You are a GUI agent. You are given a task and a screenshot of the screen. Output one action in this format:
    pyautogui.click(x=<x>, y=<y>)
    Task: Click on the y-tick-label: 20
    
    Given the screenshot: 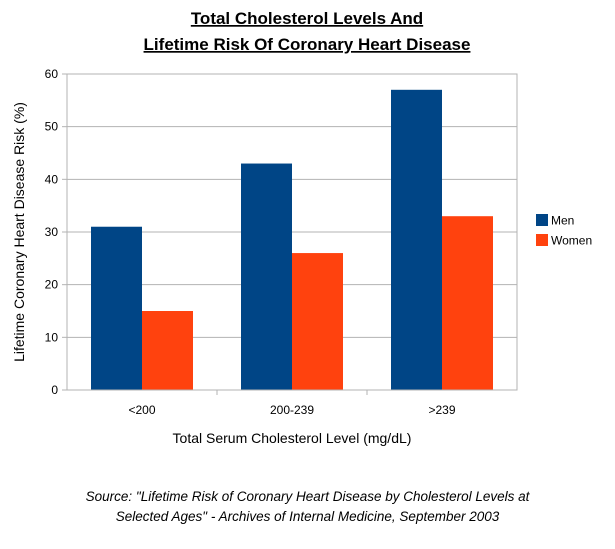 What is the action you would take?
    pyautogui.click(x=52, y=285)
    